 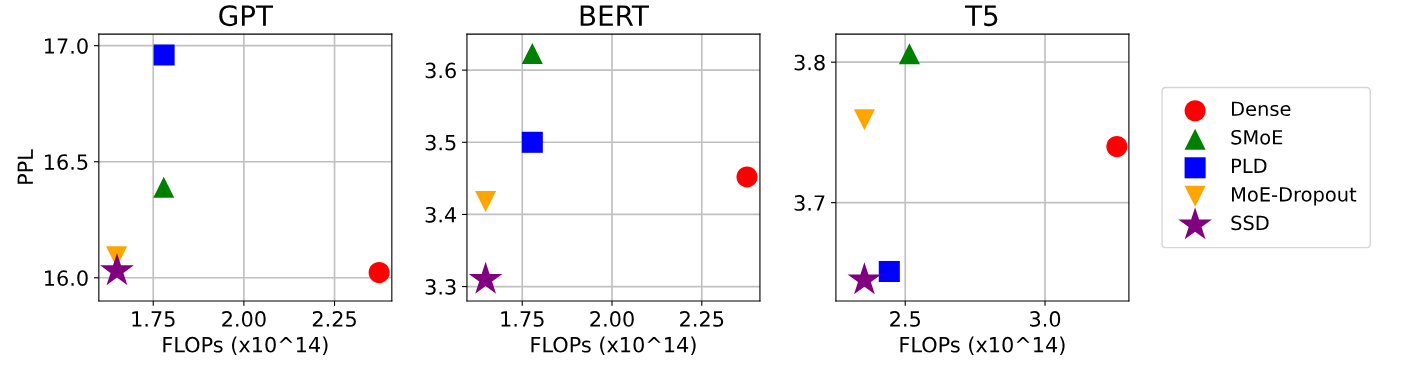 I want to click on legend-label: SSD, so click(x=1250, y=223).